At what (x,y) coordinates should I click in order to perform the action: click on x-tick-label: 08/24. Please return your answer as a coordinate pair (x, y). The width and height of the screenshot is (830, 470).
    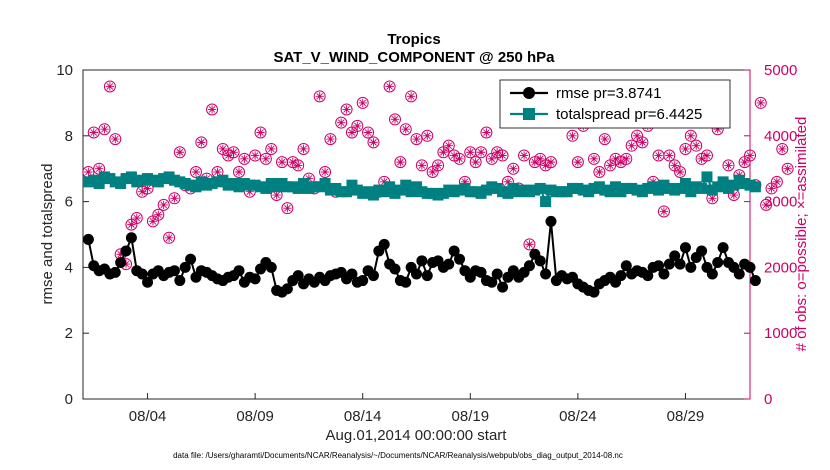
    Looking at the image, I should click on (578, 416).